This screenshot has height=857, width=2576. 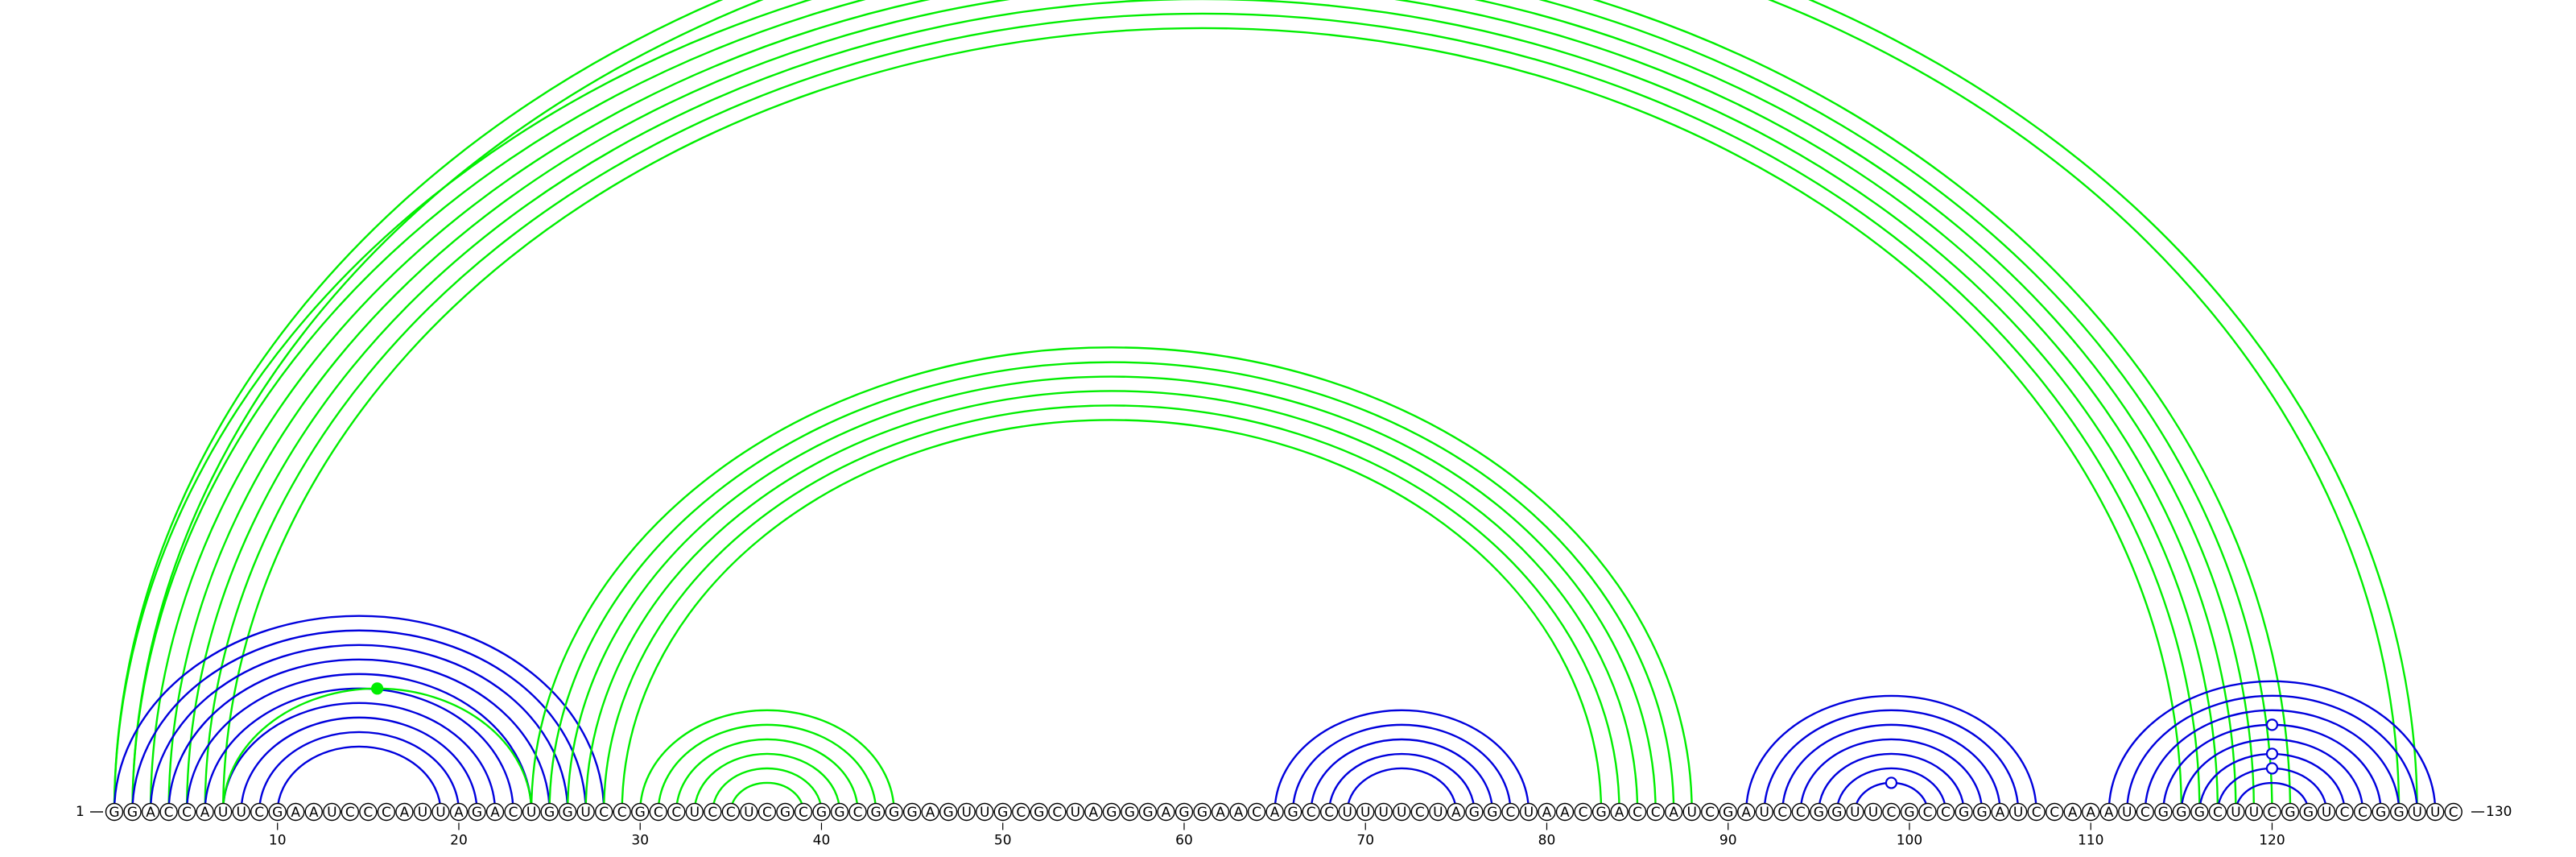 I want to click on nucleotide-39: C, so click(x=803, y=813).